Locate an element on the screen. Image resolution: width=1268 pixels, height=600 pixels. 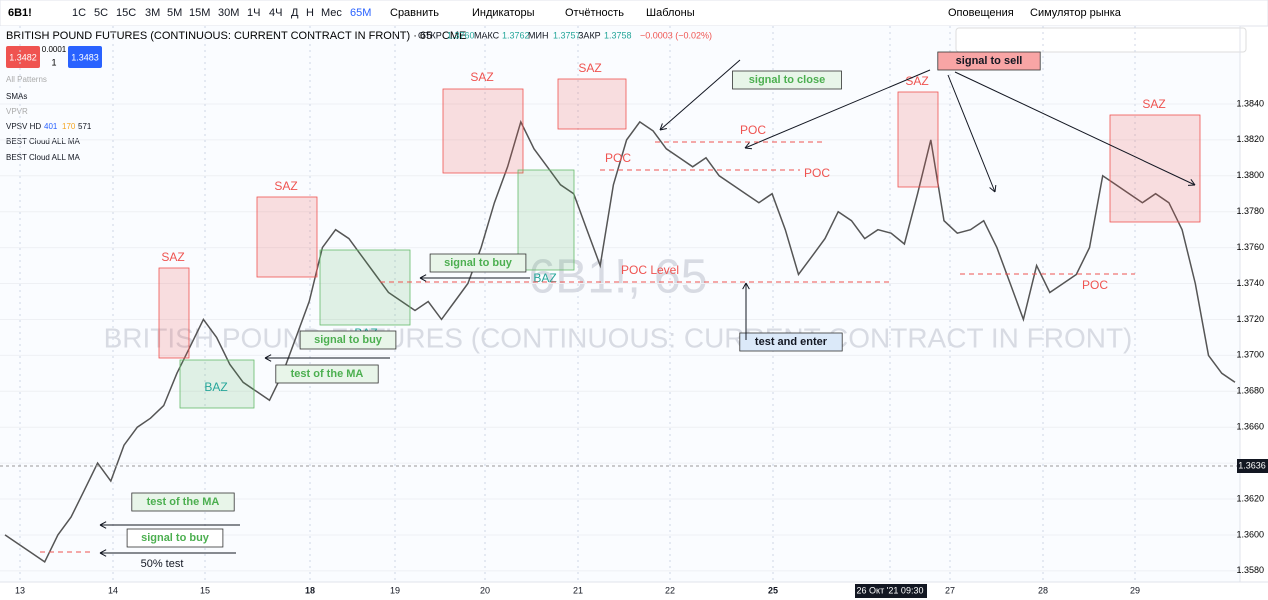
y-tick-label: 1.3700 is located at coordinates (1250, 355).